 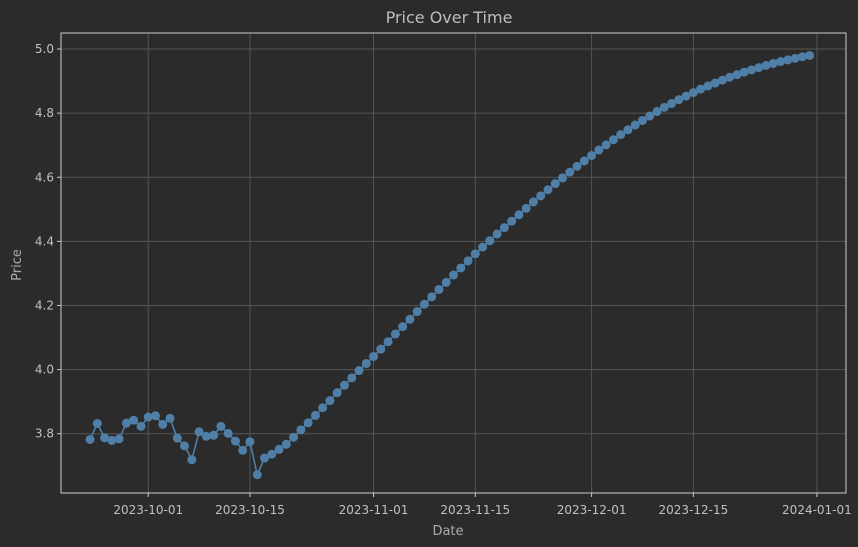 I want to click on y-tick-label: 4.2, so click(x=44, y=305).